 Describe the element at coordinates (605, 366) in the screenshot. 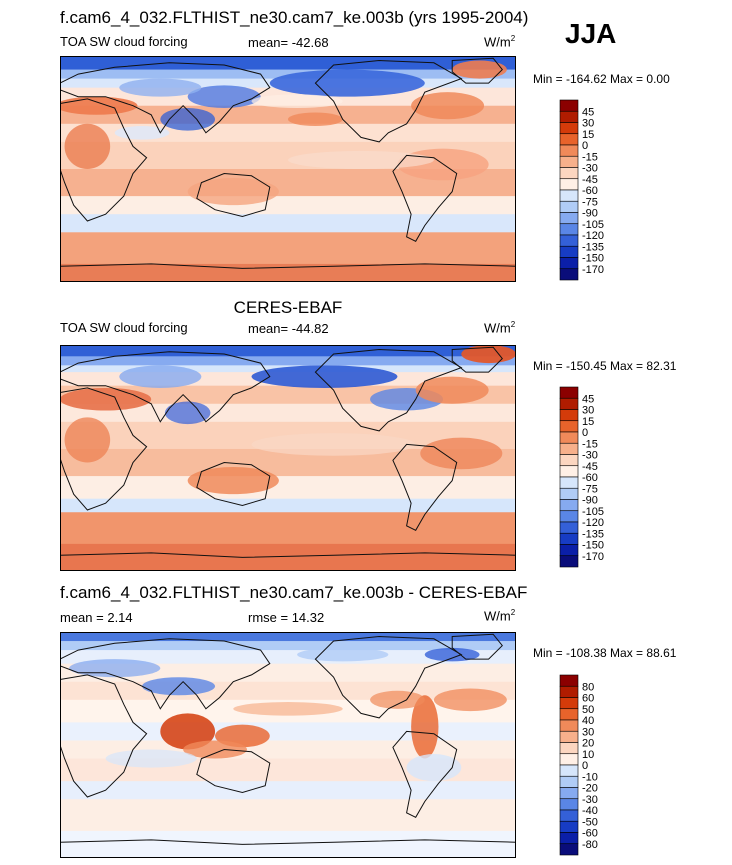

I see `panel2-minmax: Min = -150.45 Max = 82.31` at that location.